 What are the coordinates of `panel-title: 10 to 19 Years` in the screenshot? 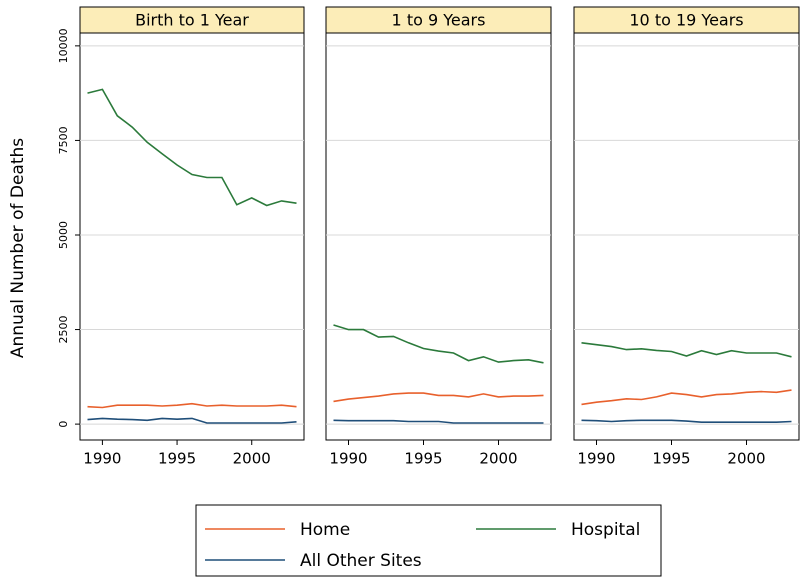 It's located at (686, 20).